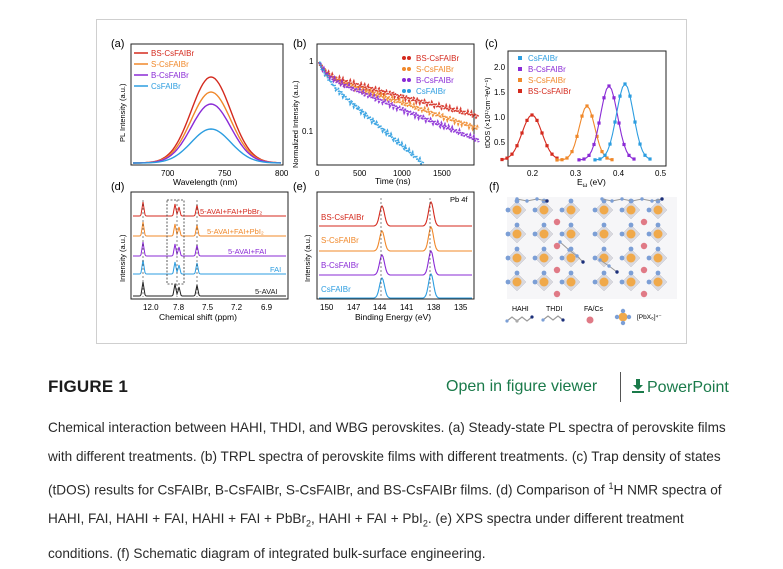  I want to click on panel-c-legend: CsFAIBr B-CsFAIBr S-CsFAIBr BS-CsFAIBr, so click(544, 75).